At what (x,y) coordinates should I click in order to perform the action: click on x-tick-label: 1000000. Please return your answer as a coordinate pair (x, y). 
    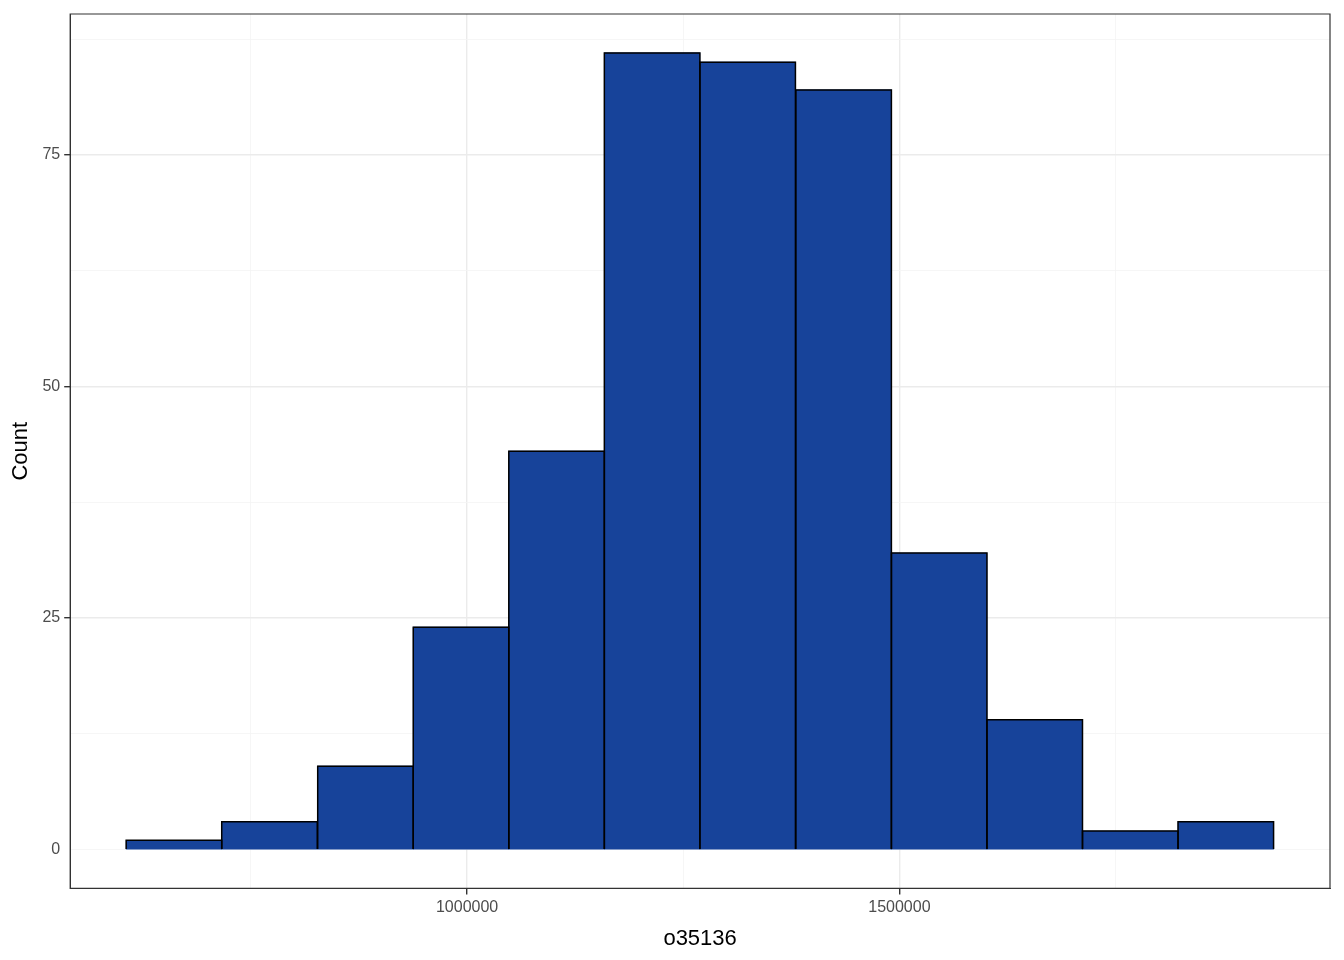
    Looking at the image, I should click on (467, 907).